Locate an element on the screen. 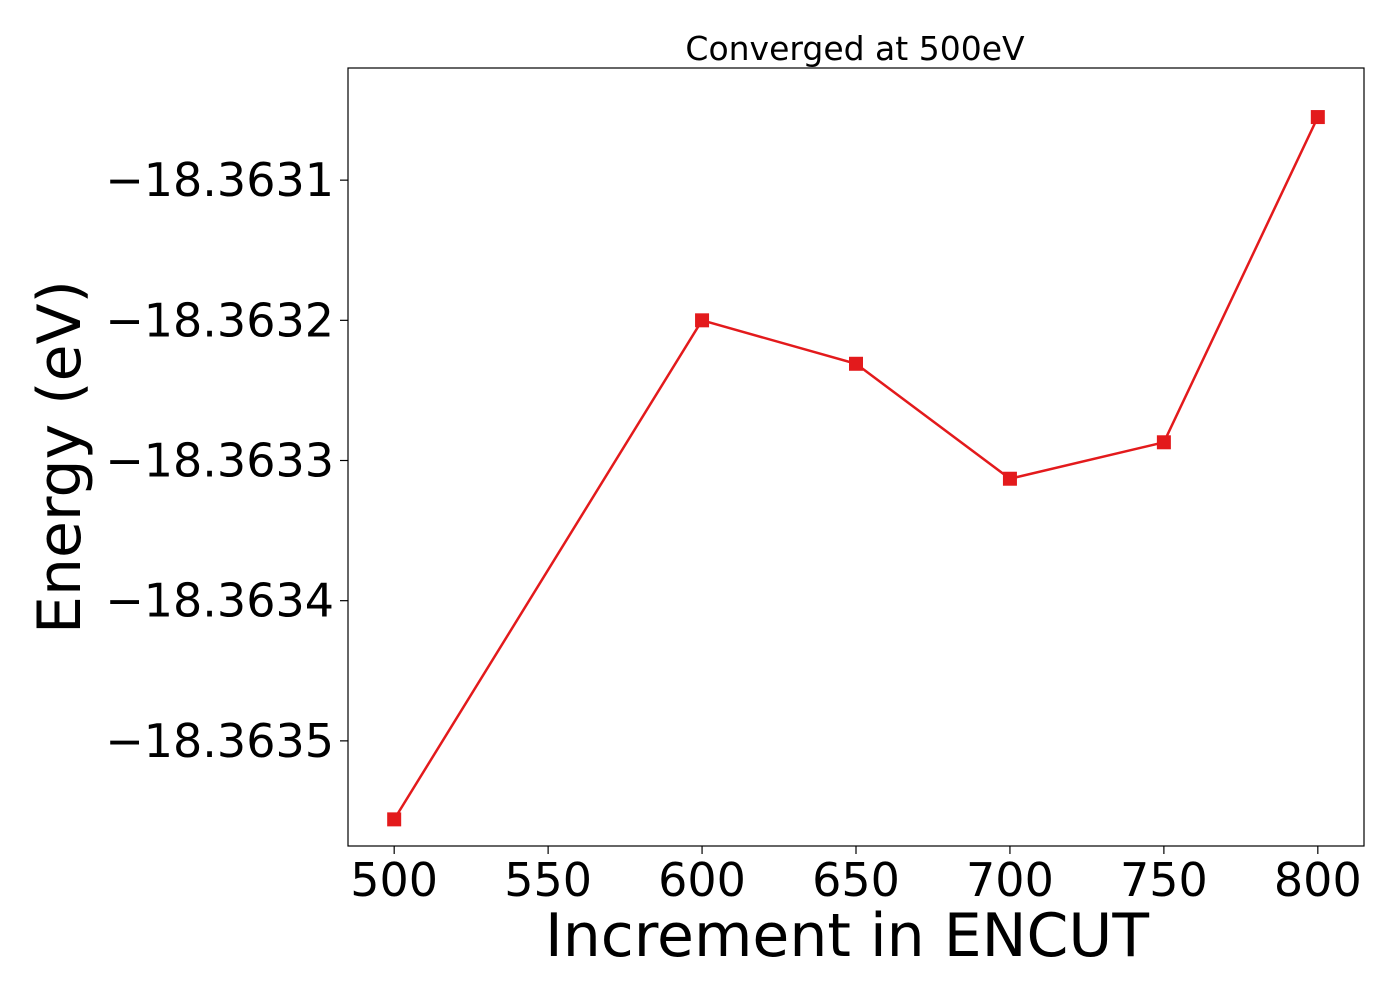  y-tick-label: −18.3635 is located at coordinates (219, 741).